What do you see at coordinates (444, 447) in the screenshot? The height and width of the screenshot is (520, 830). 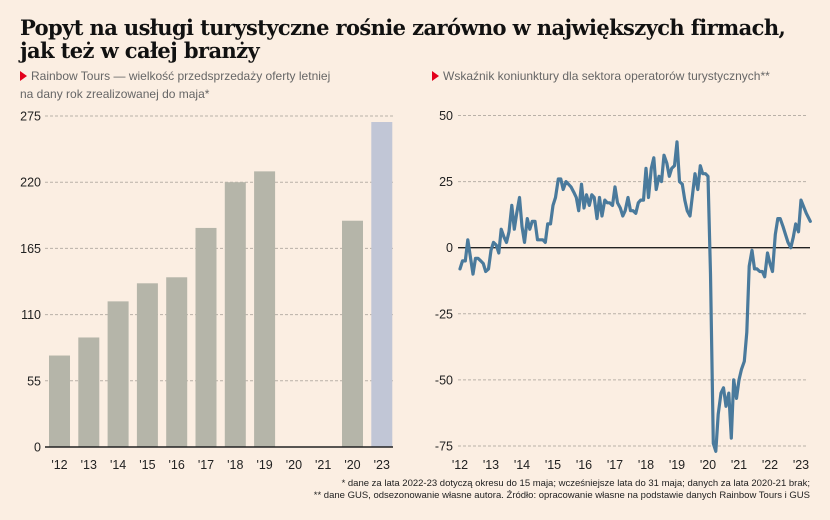 I see `y-tick-label: -75` at bounding box center [444, 447].